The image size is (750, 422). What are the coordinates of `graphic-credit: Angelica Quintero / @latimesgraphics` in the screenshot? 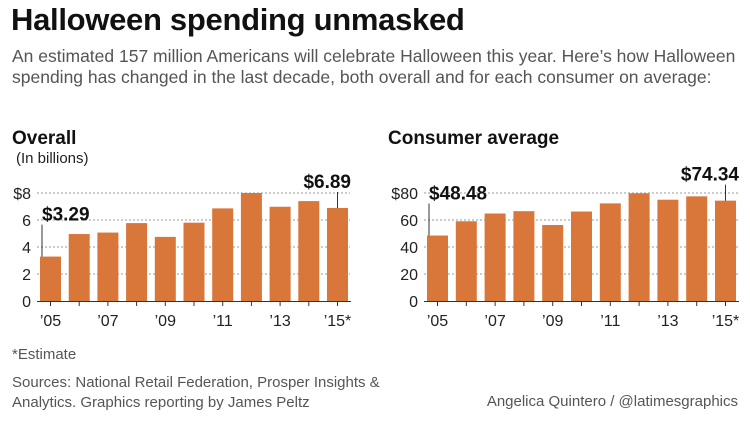 It's located at (612, 401).